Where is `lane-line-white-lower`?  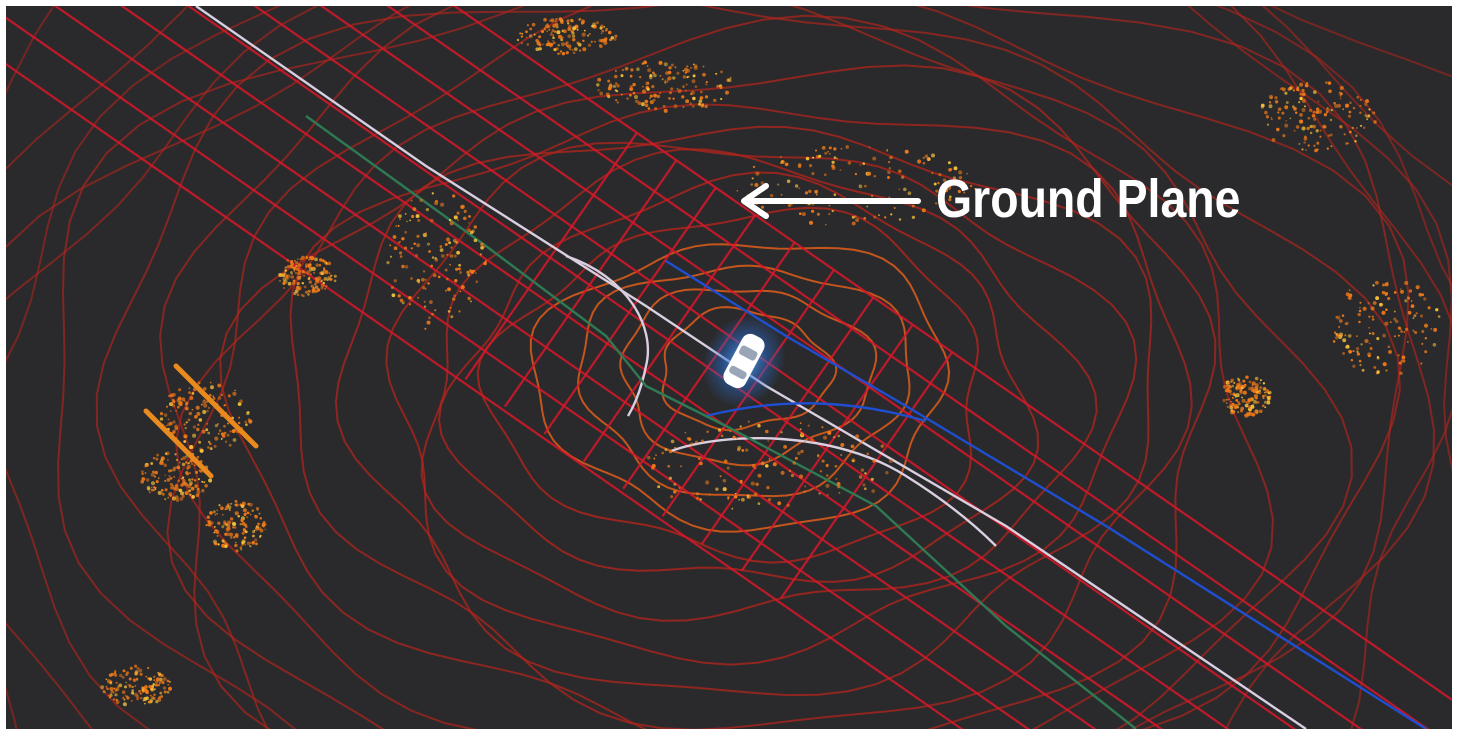
lane-line-white-lower is located at coordinates (833, 492).